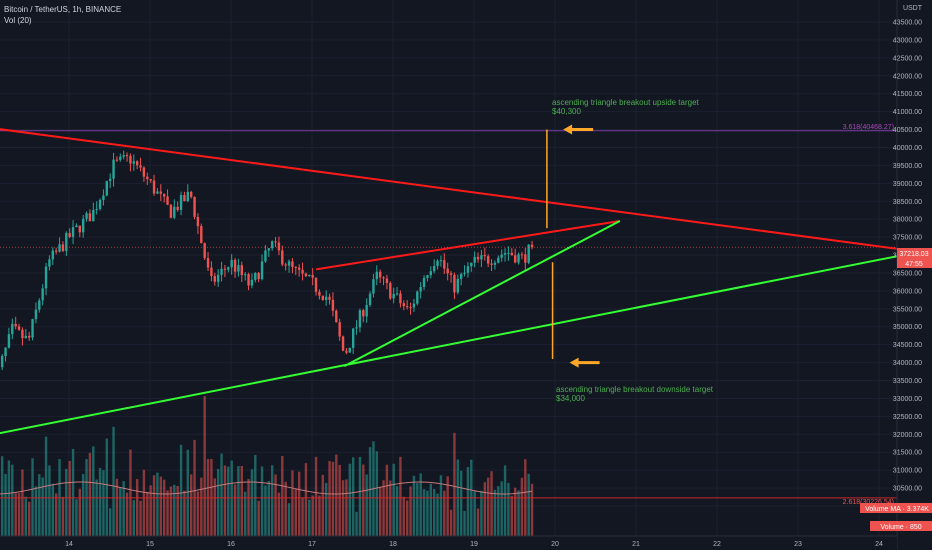  I want to click on price-axis, so click(914, 275).